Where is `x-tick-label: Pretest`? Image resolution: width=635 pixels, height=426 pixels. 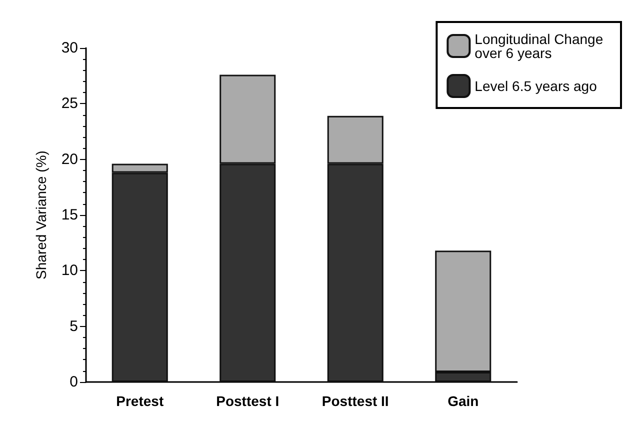 x-tick-label: Pretest is located at coordinates (140, 401).